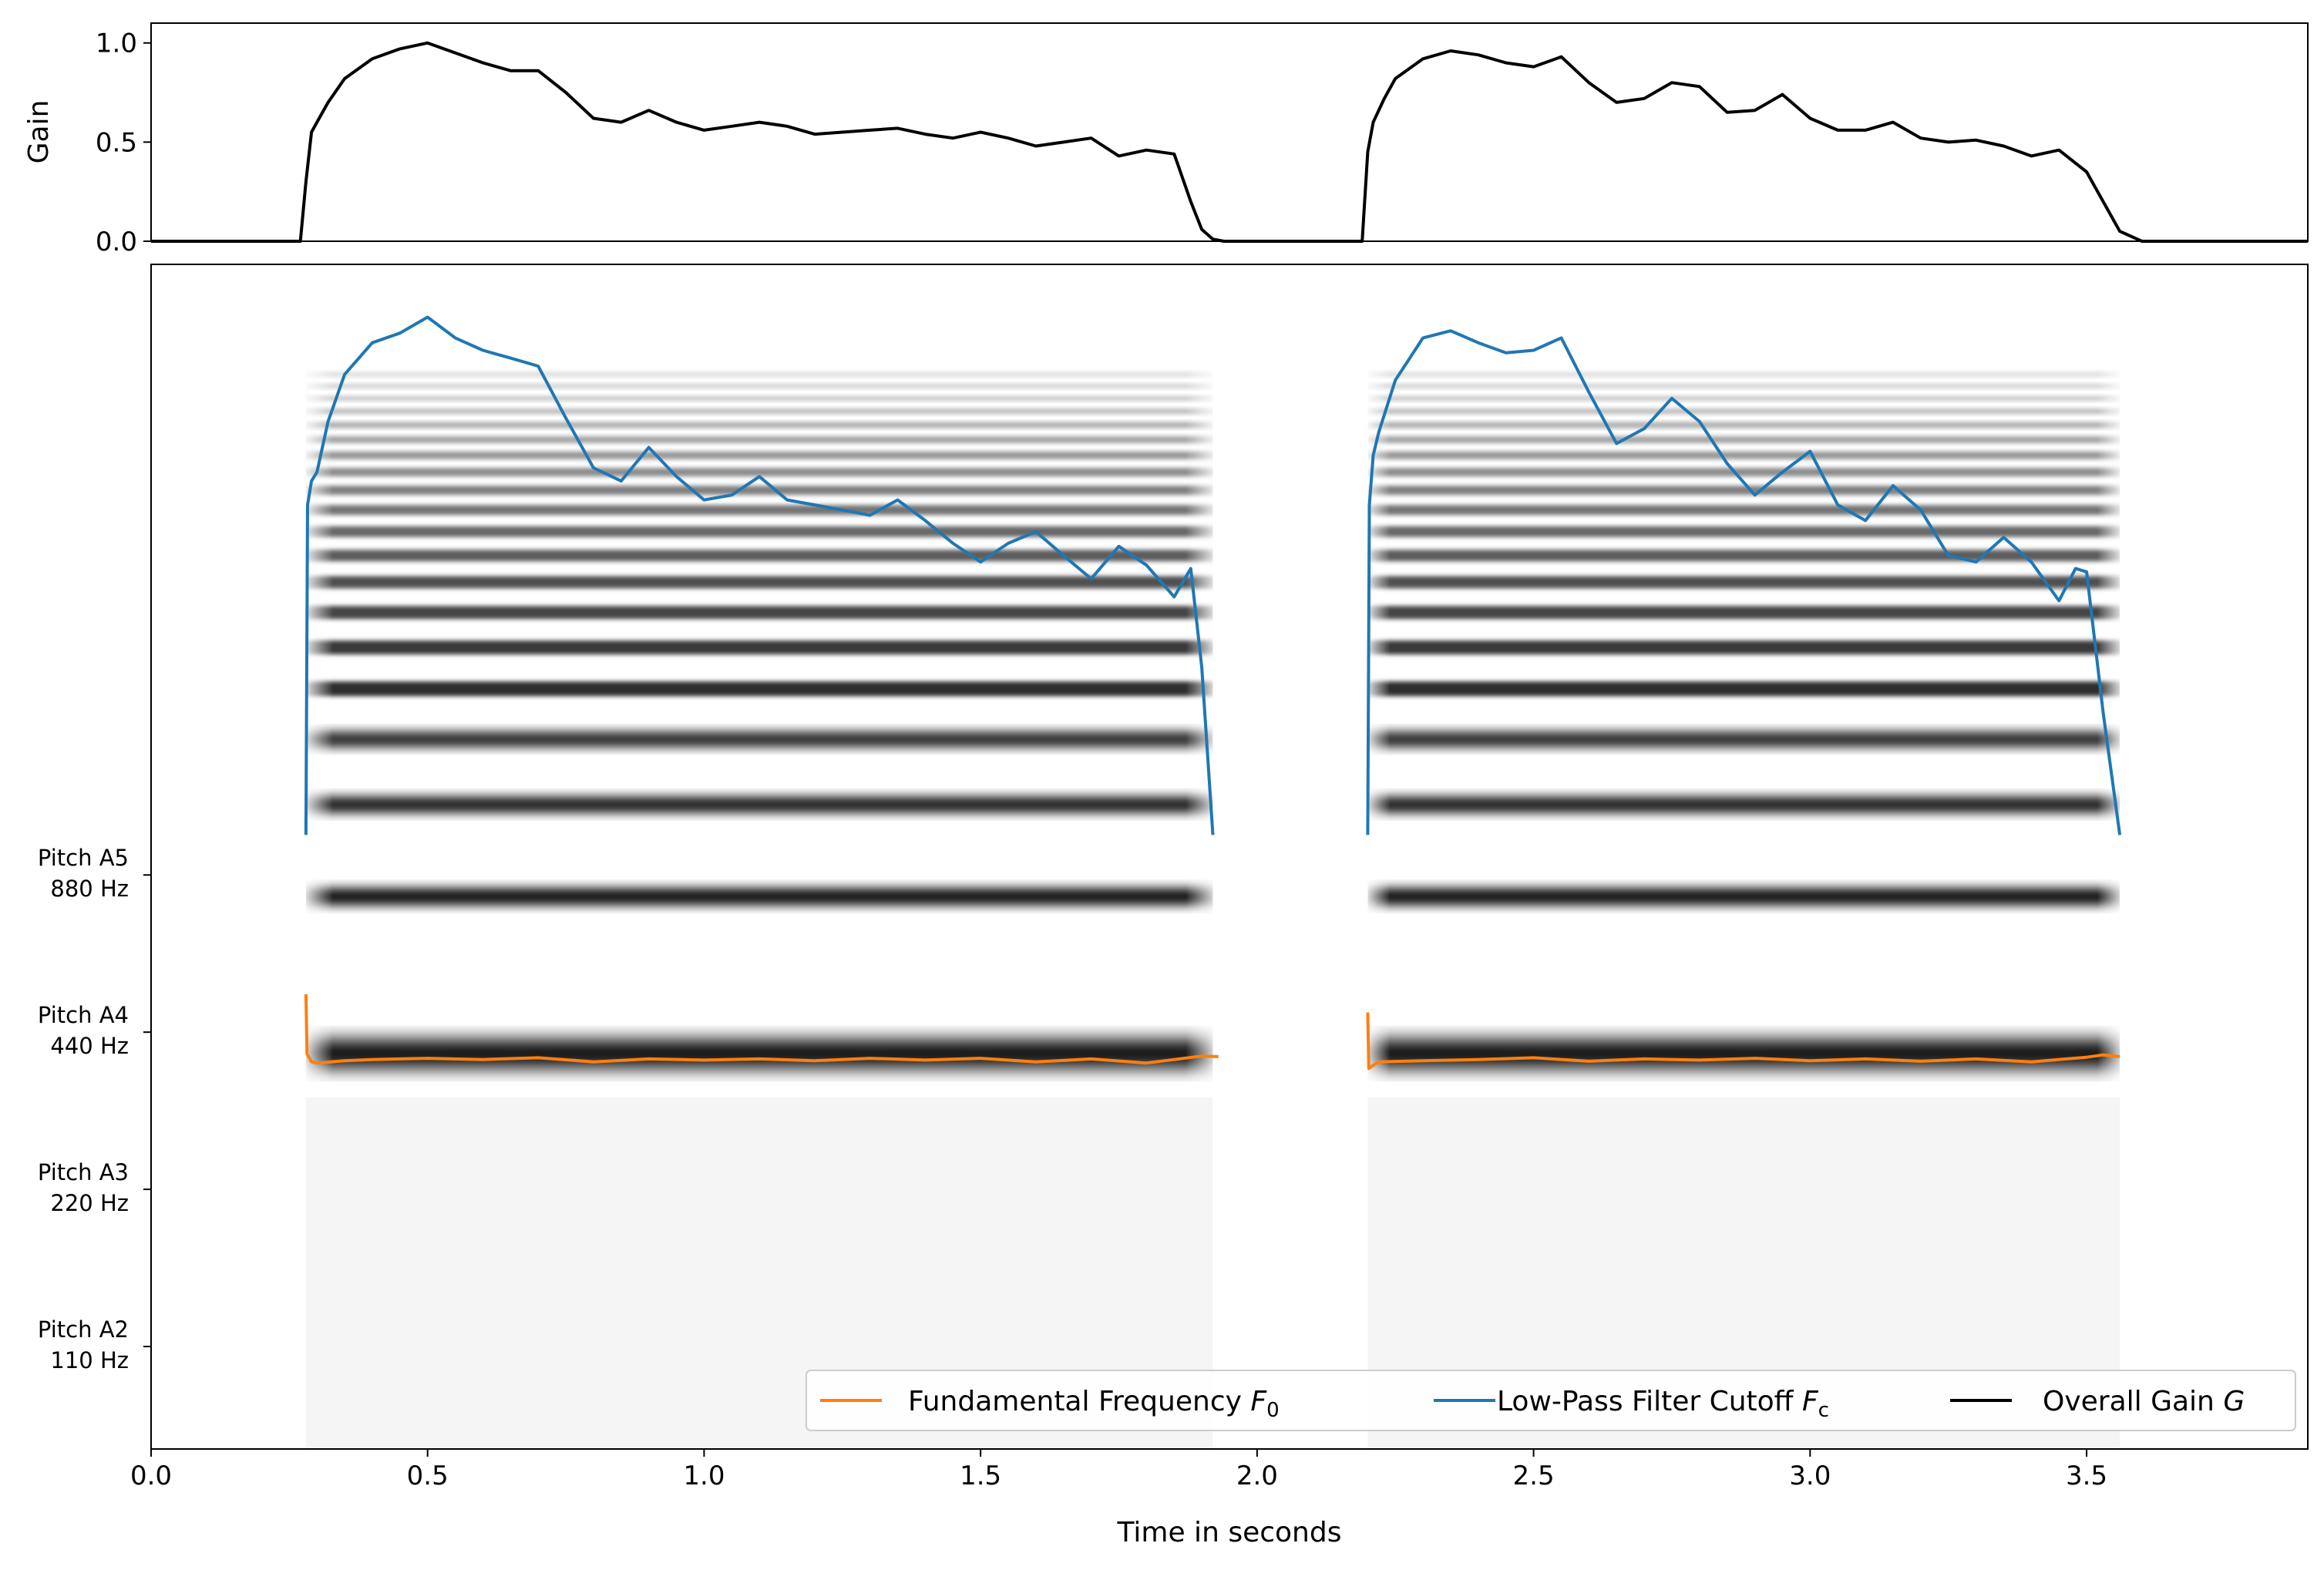 This screenshot has height=1570, width=2324. I want to click on gain-plot-frame, so click(1229, 132).